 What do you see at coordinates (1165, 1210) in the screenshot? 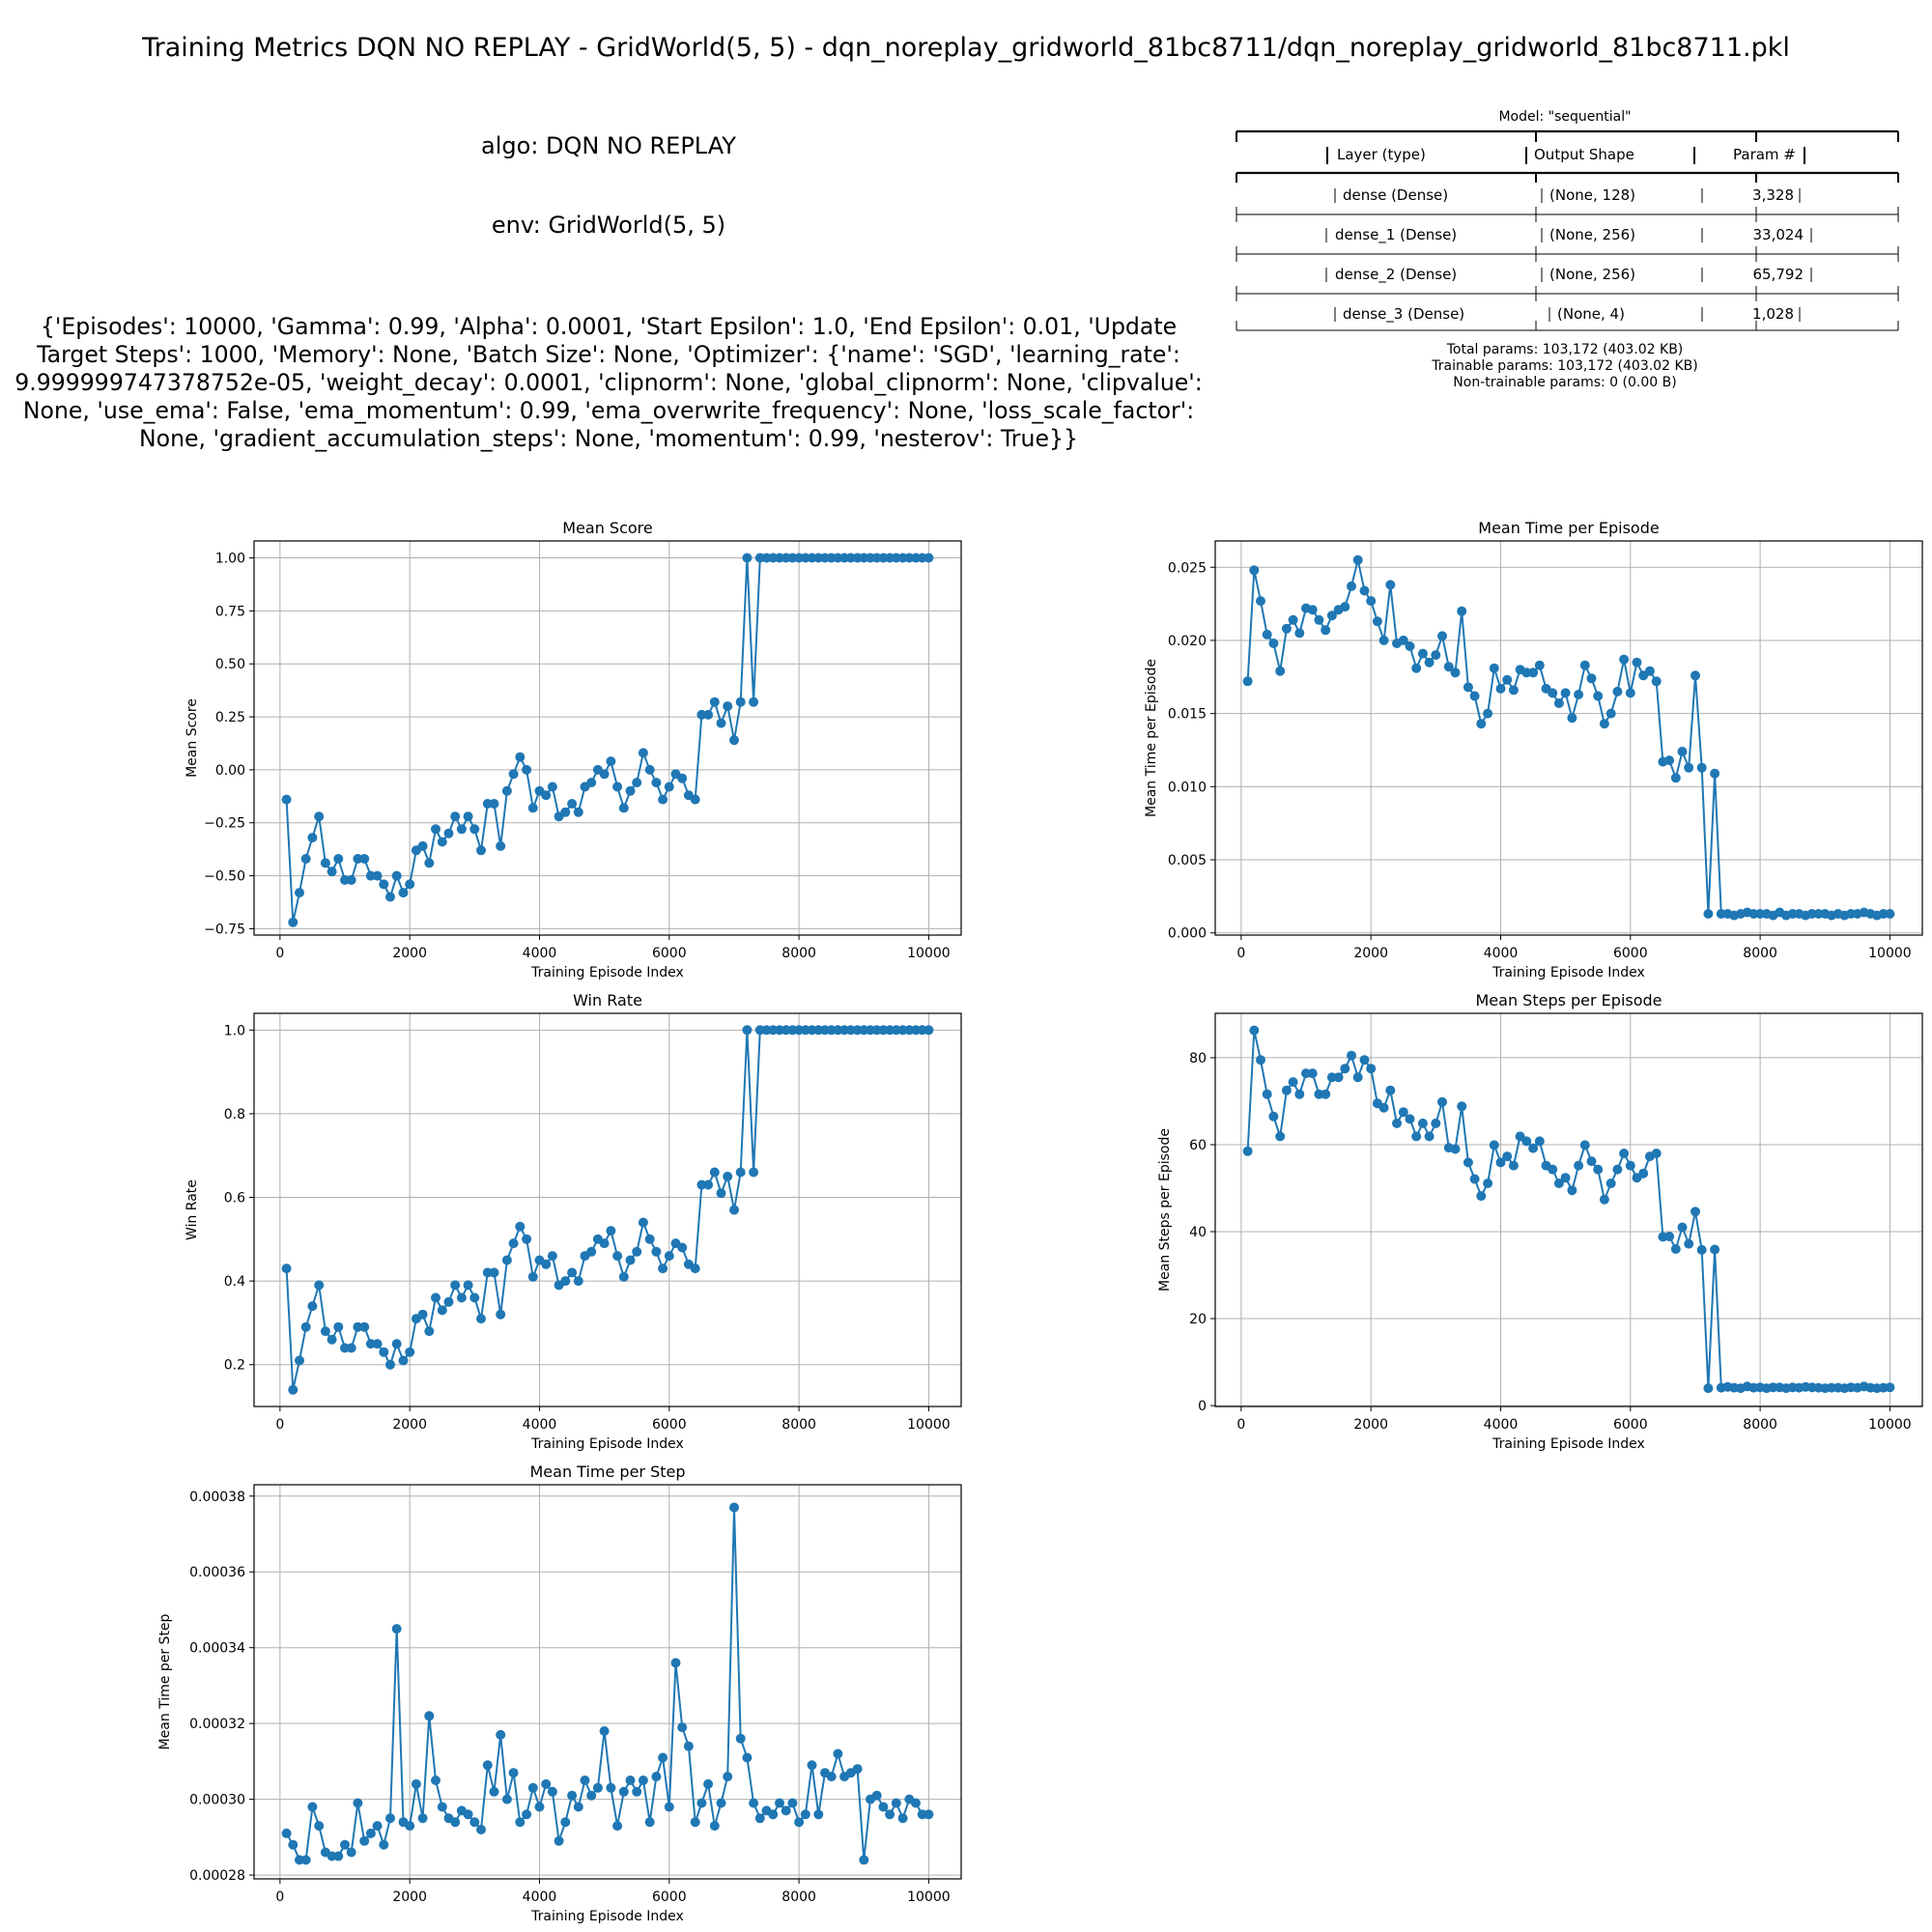
I see `y-axis-label: Mean Steps per Episode` at bounding box center [1165, 1210].